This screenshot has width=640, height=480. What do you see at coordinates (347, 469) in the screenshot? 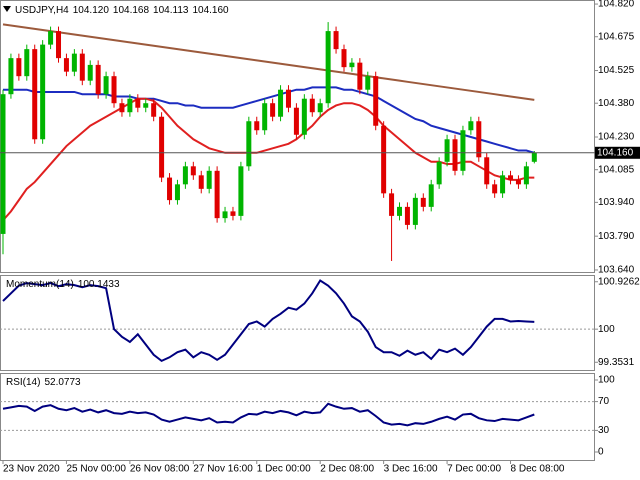
I see `x-tick-label: 2 Dec 08:00` at bounding box center [347, 469].